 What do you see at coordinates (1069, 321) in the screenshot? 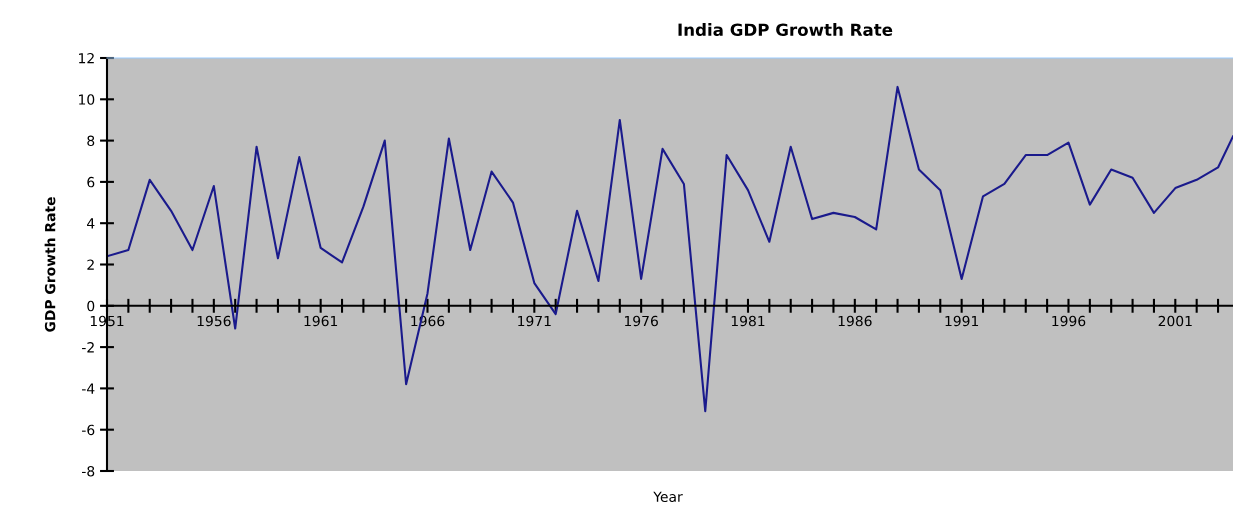
I see `x-tick-label: 1996` at bounding box center [1069, 321].